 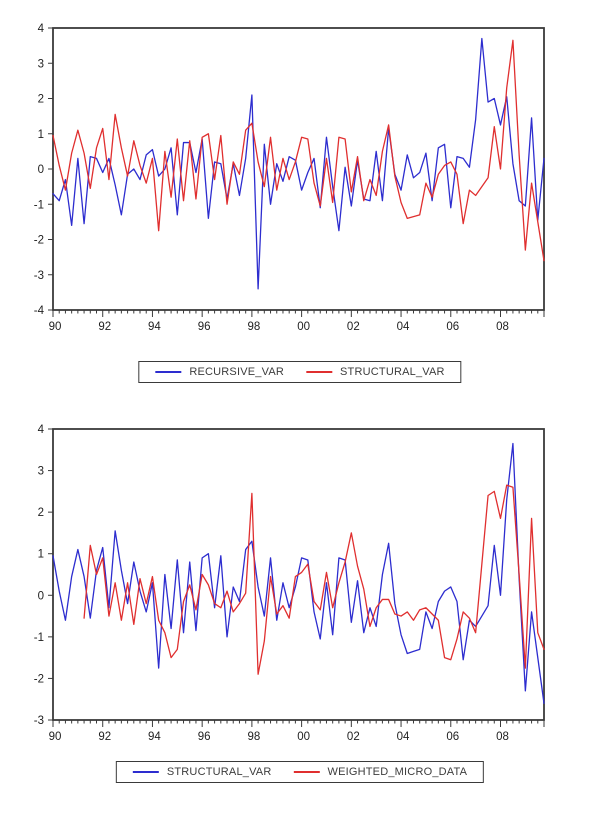 I want to click on y-tick-label: -4, so click(x=39, y=311).